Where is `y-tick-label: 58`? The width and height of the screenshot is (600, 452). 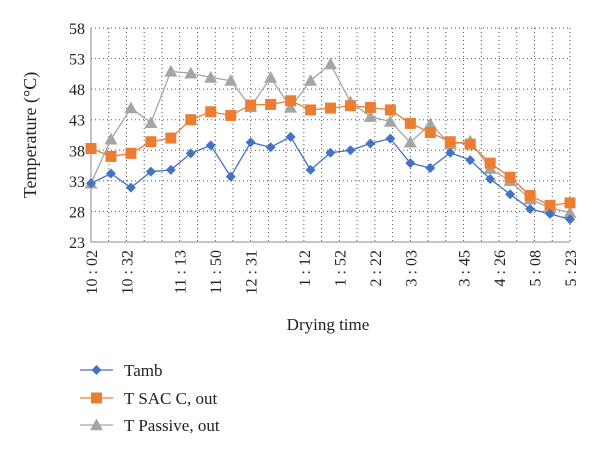
y-tick-label: 58 is located at coordinates (77, 29).